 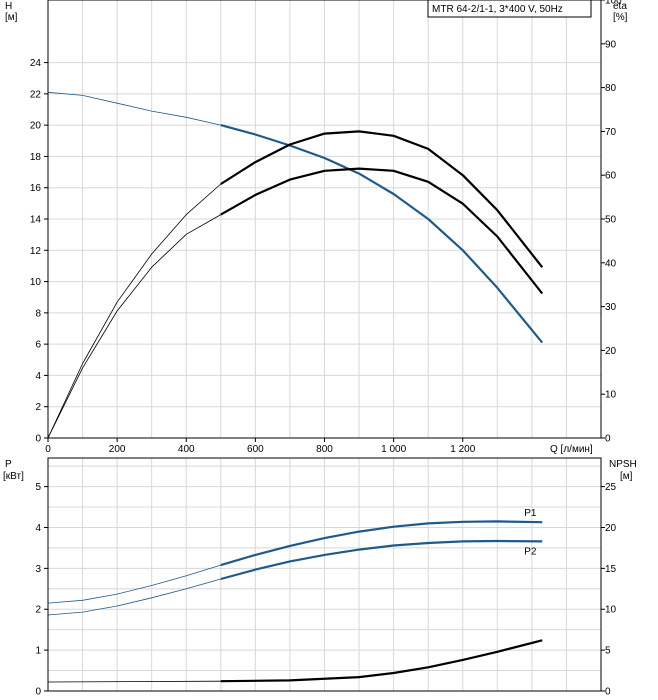 I want to click on top-right-axis-label: eta, so click(x=620, y=6).